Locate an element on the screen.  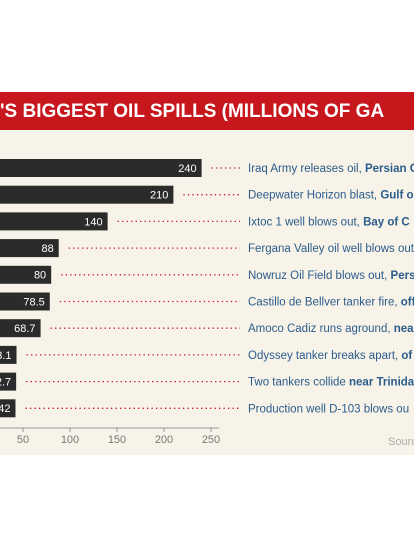
x-tick-label: 200 is located at coordinates (164, 440).